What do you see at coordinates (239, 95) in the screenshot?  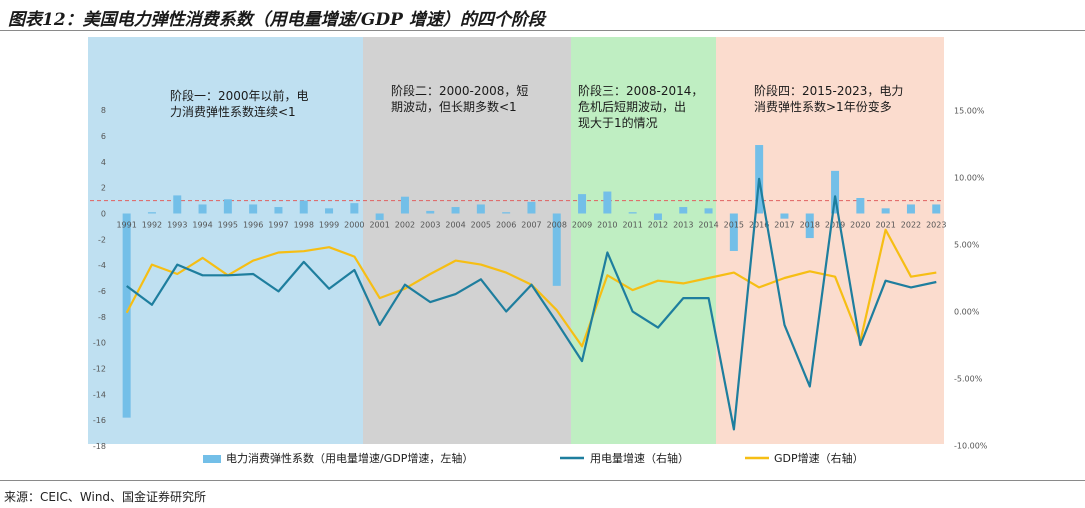 I see `phase-1-label-line1: 阶段一：2000年以前，电` at bounding box center [239, 95].